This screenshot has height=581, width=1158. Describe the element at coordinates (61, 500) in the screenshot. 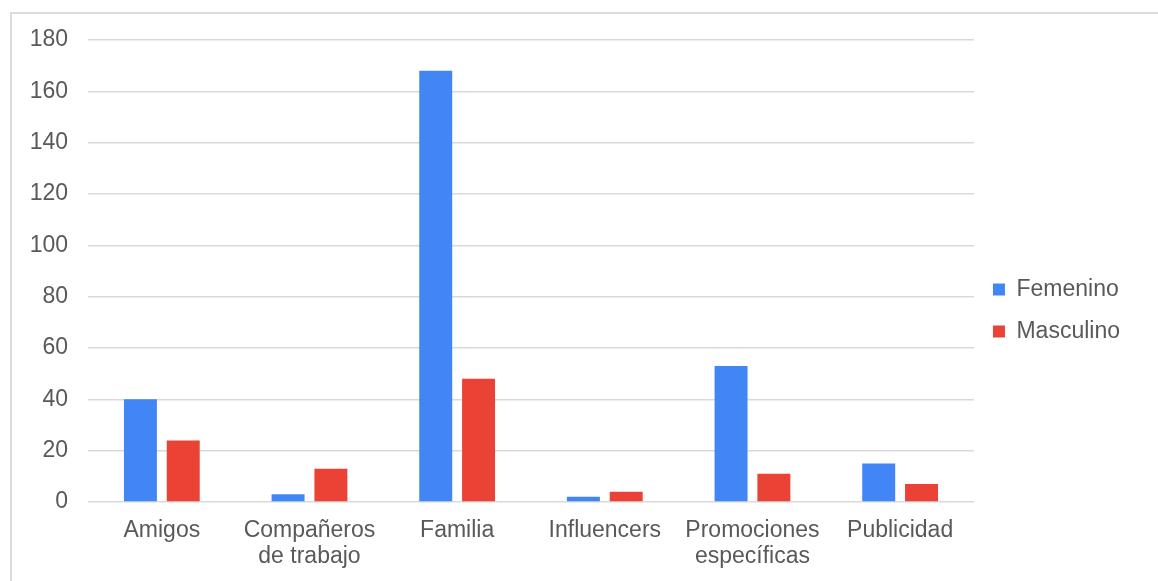

I see `y-tick-label: 0` at that location.